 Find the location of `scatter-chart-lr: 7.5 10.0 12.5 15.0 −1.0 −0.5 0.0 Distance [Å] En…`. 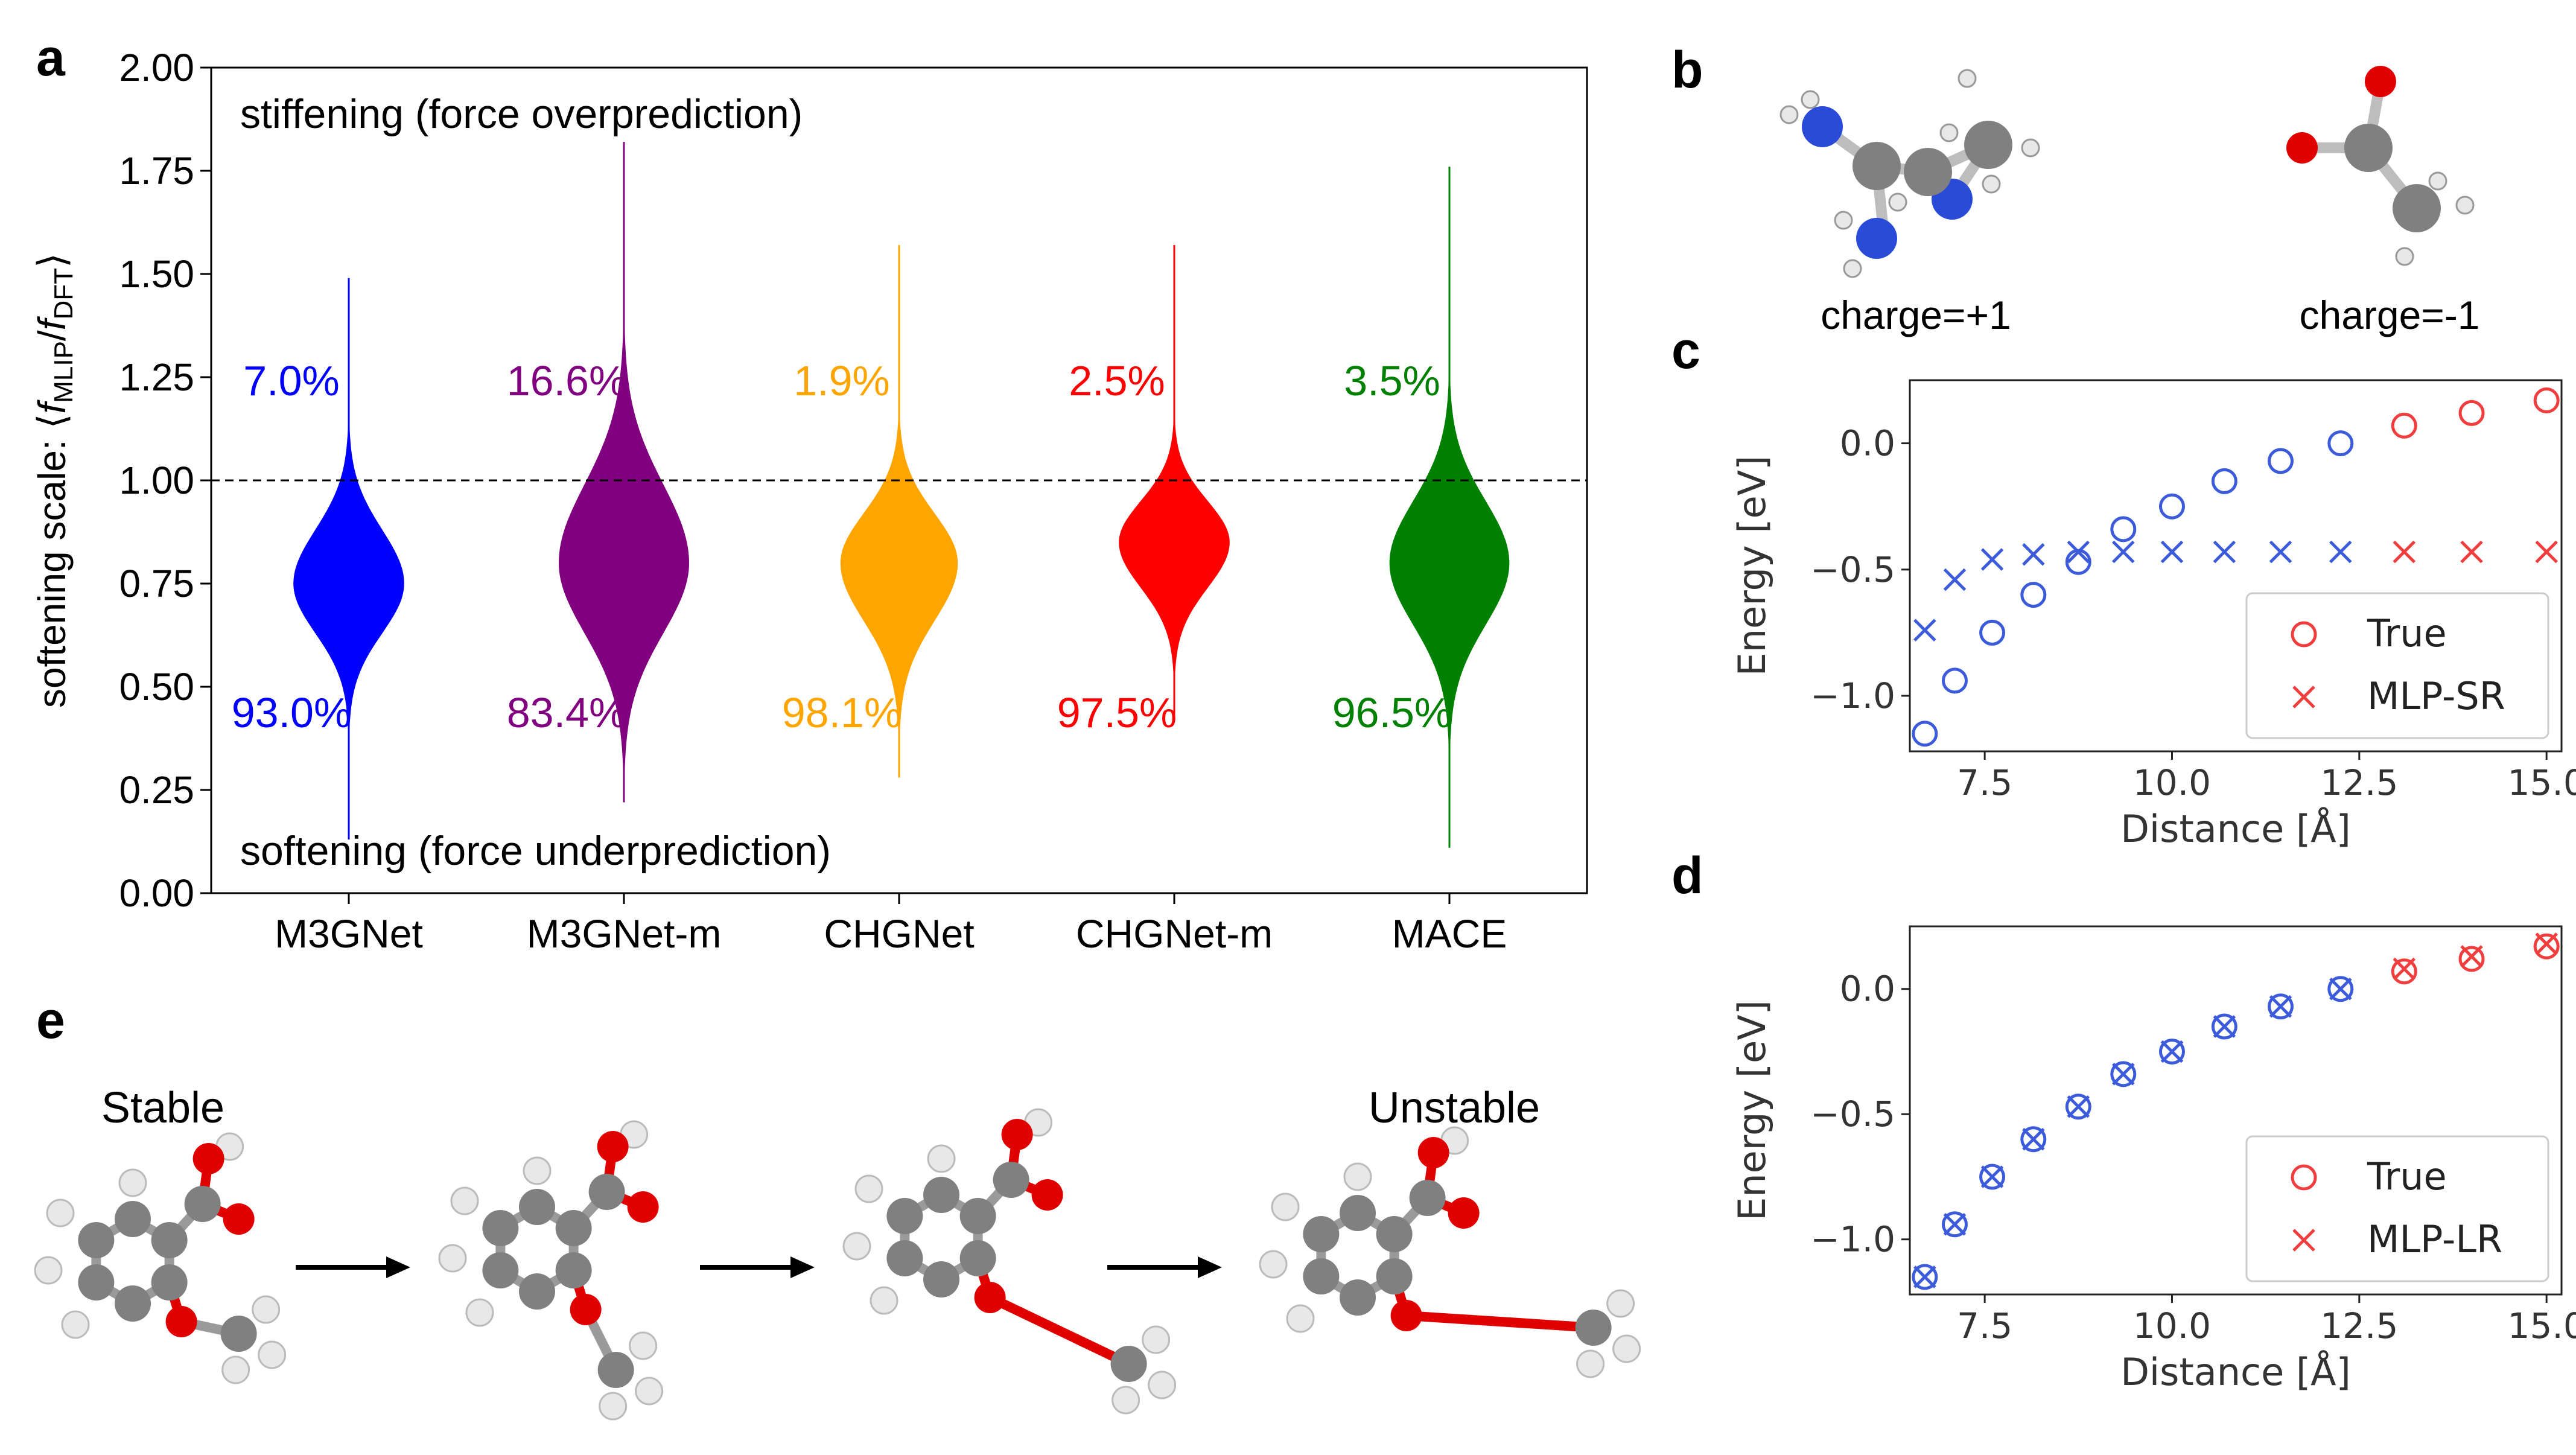

scatter-chart-lr: 7.5 10.0 12.5 15.0 −1.0 −0.5 0.0 Distance [Å] En… is located at coordinates (2153, 1160).